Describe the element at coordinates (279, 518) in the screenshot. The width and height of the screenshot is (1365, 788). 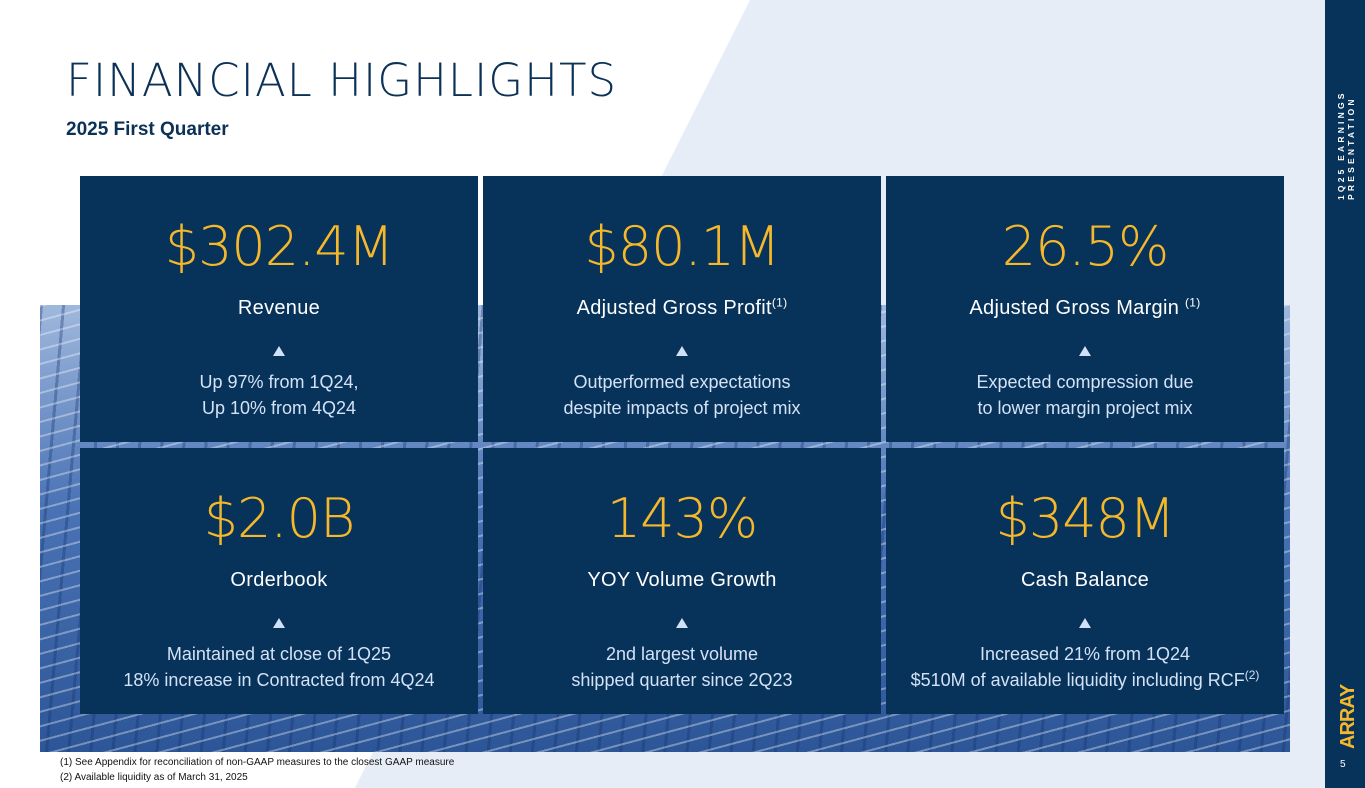
I see `card-metric-value: $2.0B` at that location.